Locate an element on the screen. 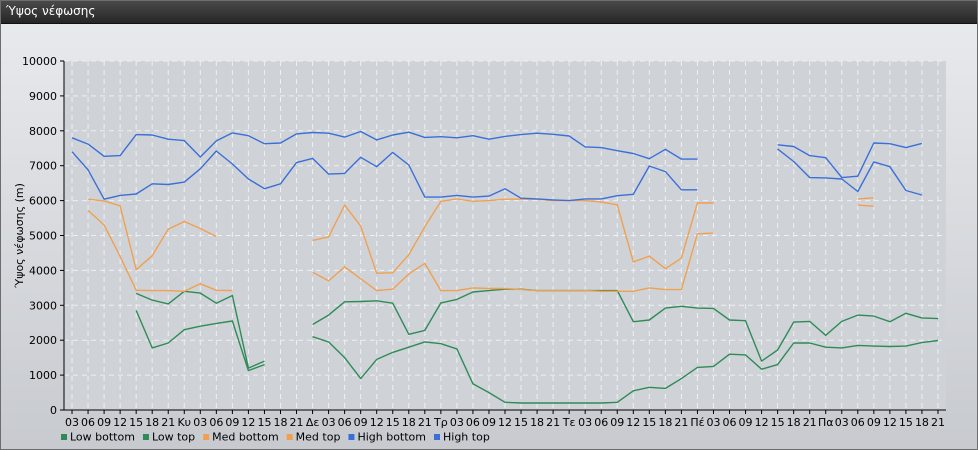 The height and width of the screenshot is (450, 978). y-tick-label: 10000 is located at coordinates (39, 61).